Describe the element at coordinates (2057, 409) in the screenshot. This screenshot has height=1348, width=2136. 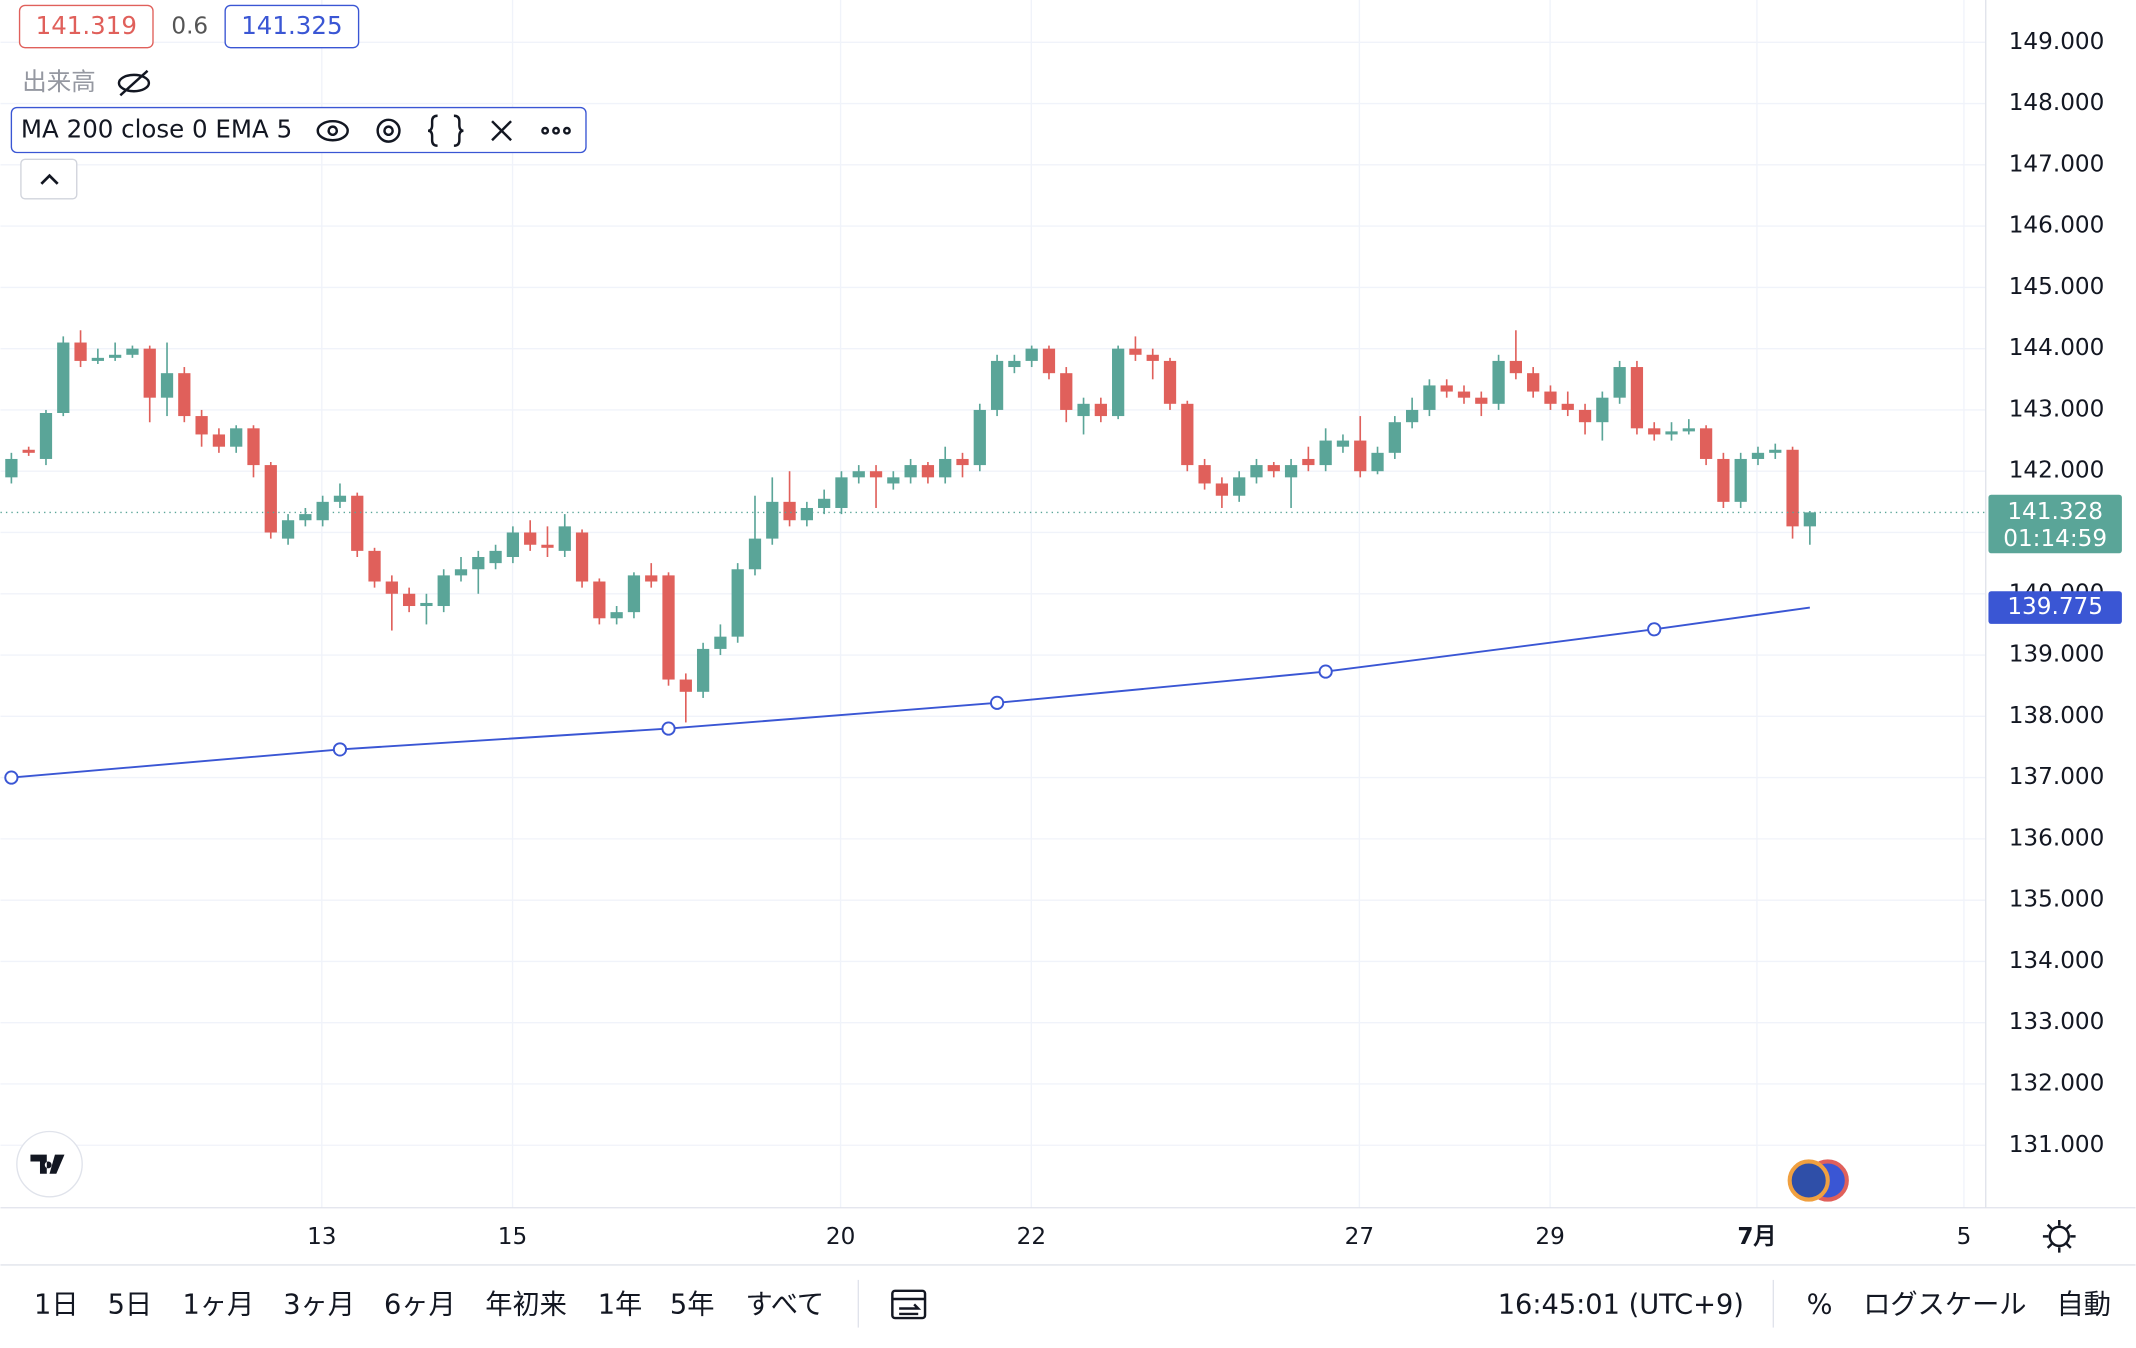
I see `y-tick-label: 143.000` at that location.